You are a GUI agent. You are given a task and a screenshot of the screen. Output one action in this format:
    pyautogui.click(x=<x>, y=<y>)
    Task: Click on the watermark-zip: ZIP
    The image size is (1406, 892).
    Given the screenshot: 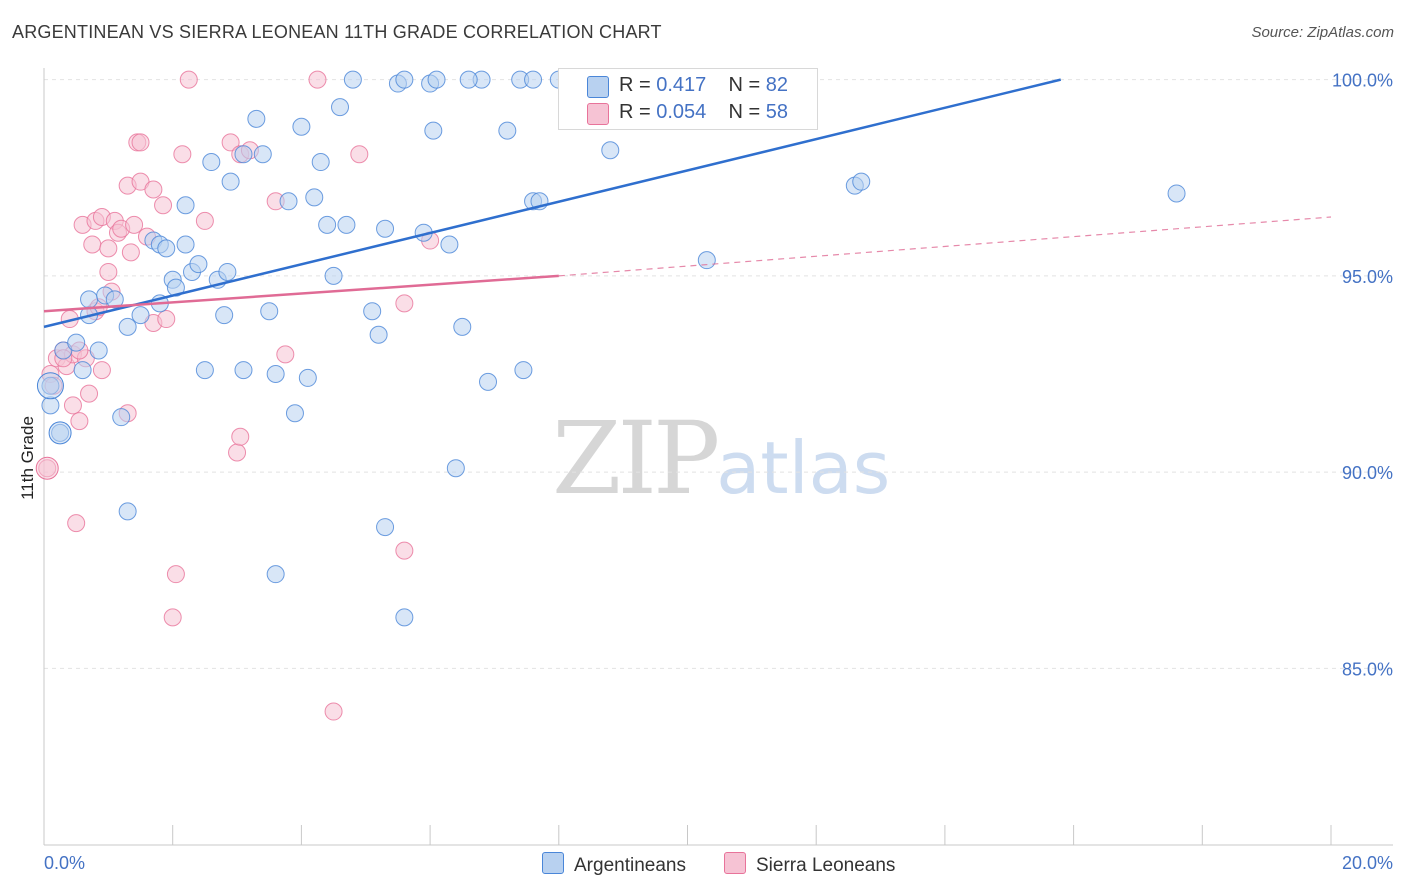 What is the action you would take?
    pyautogui.click(x=636, y=458)
    